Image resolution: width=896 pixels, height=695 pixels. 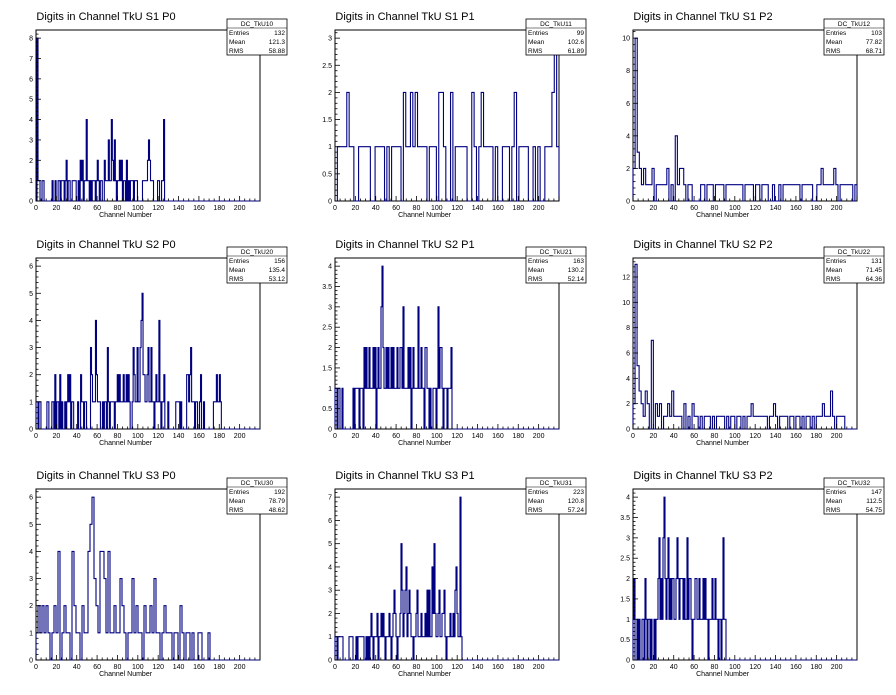 What do you see at coordinates (539, 208) in the screenshot?
I see `x-tick-label: 200` at bounding box center [539, 208].